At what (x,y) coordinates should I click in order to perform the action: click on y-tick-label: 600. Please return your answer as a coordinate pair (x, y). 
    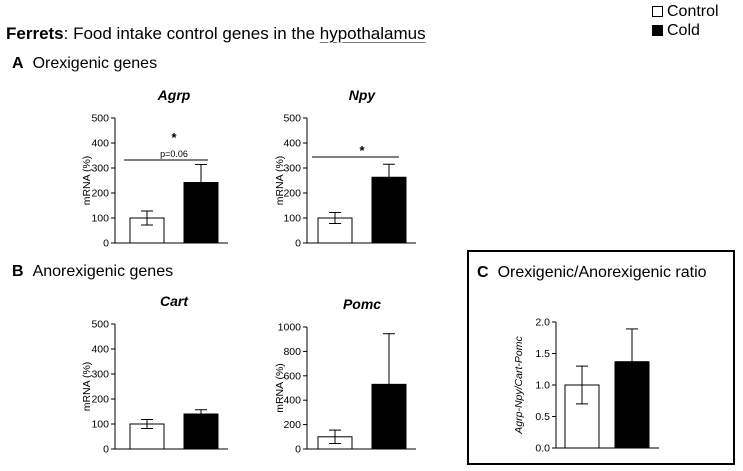
    Looking at the image, I should click on (292, 376).